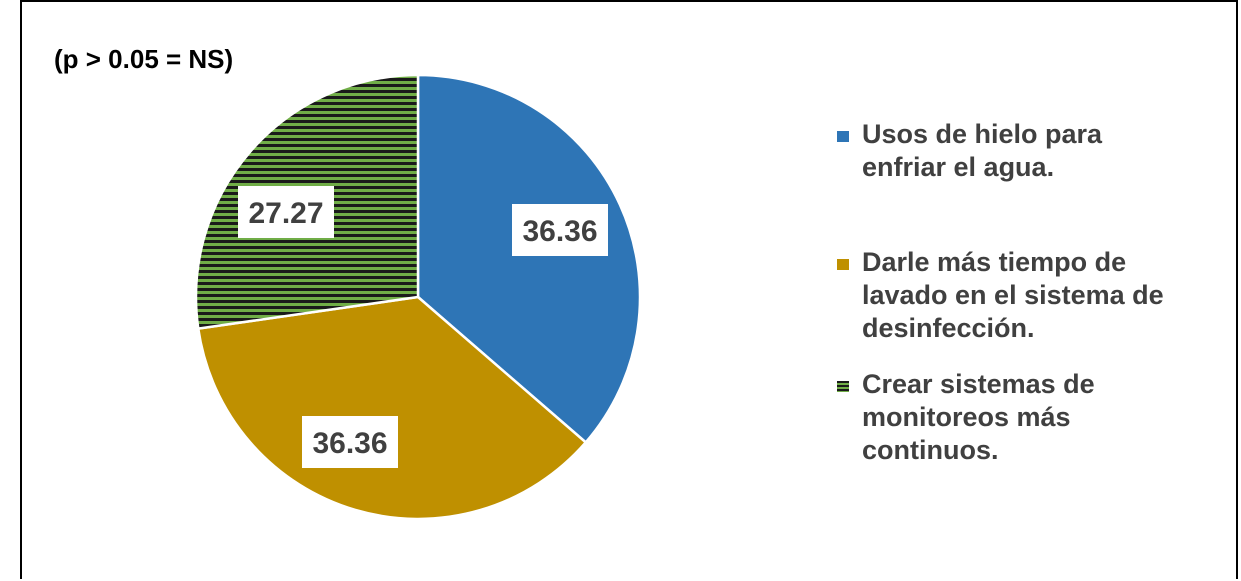  I want to click on slice-lavado, so click(392, 408).